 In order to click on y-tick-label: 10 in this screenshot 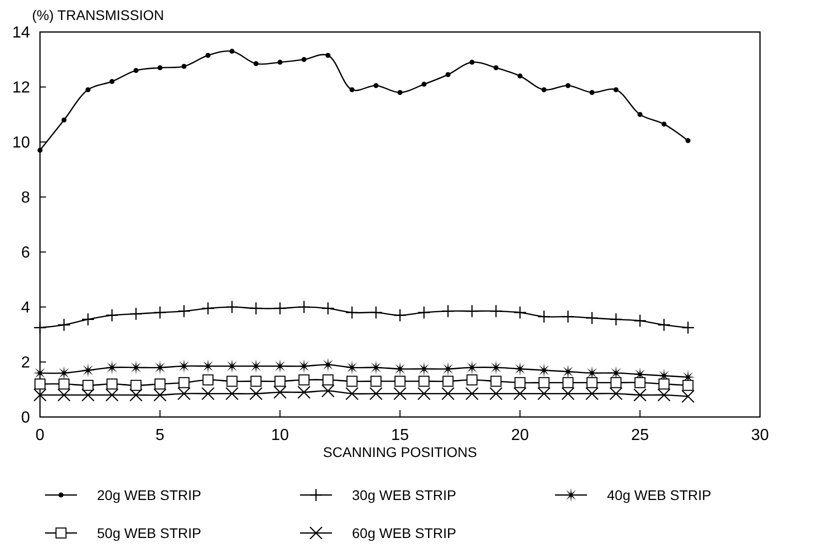, I will do `click(21, 143)`.